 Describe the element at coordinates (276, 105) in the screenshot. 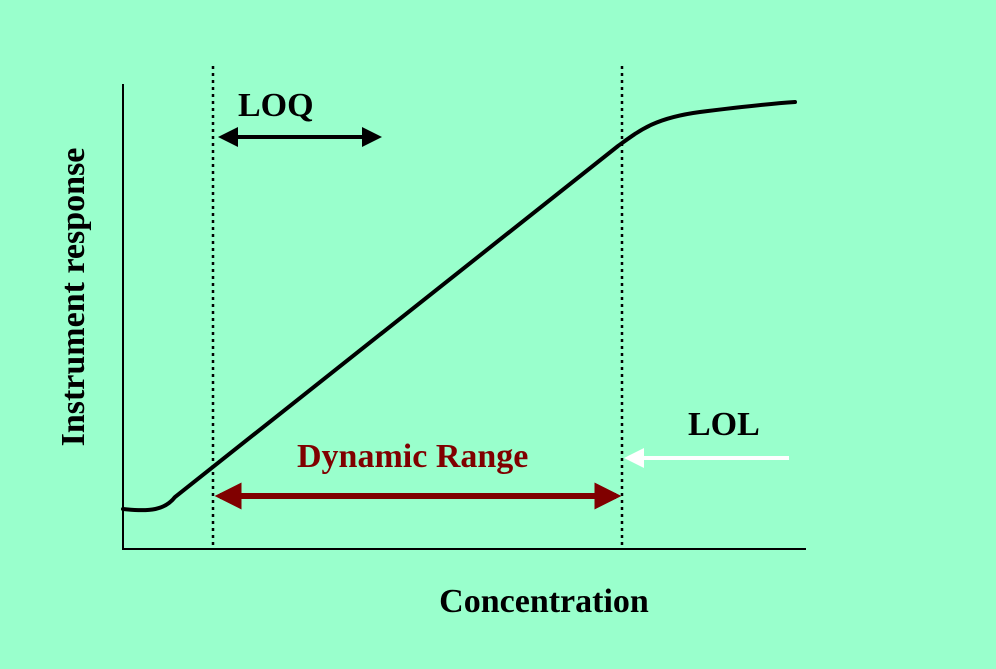

I see `loq-label: LOQ` at that location.